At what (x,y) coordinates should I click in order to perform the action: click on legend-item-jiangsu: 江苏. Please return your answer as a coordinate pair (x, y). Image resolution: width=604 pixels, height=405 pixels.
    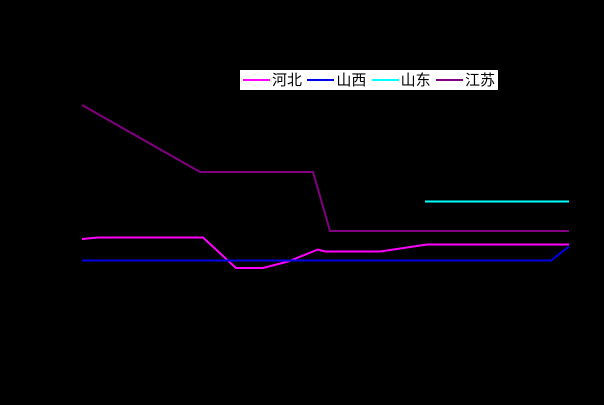
    Looking at the image, I should click on (465, 80).